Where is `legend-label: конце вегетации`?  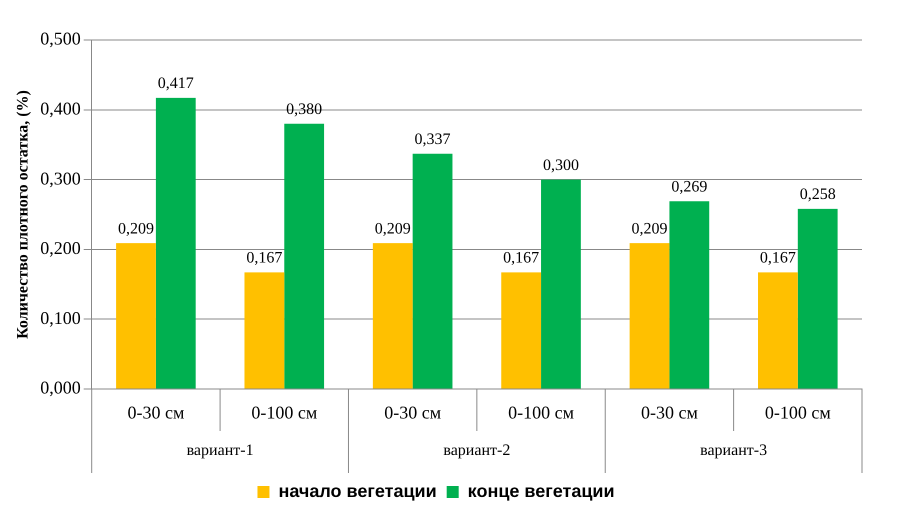
legend-label: конце вегетации is located at coordinates (541, 490).